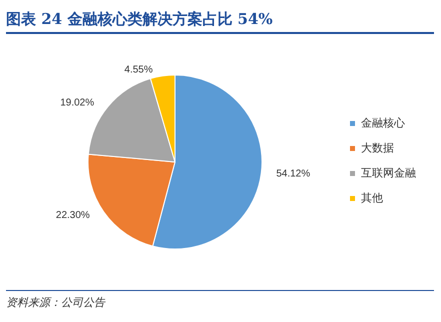  What do you see at coordinates (73, 215) in the screenshot?
I see `data-label: 22.30%` at bounding box center [73, 215].